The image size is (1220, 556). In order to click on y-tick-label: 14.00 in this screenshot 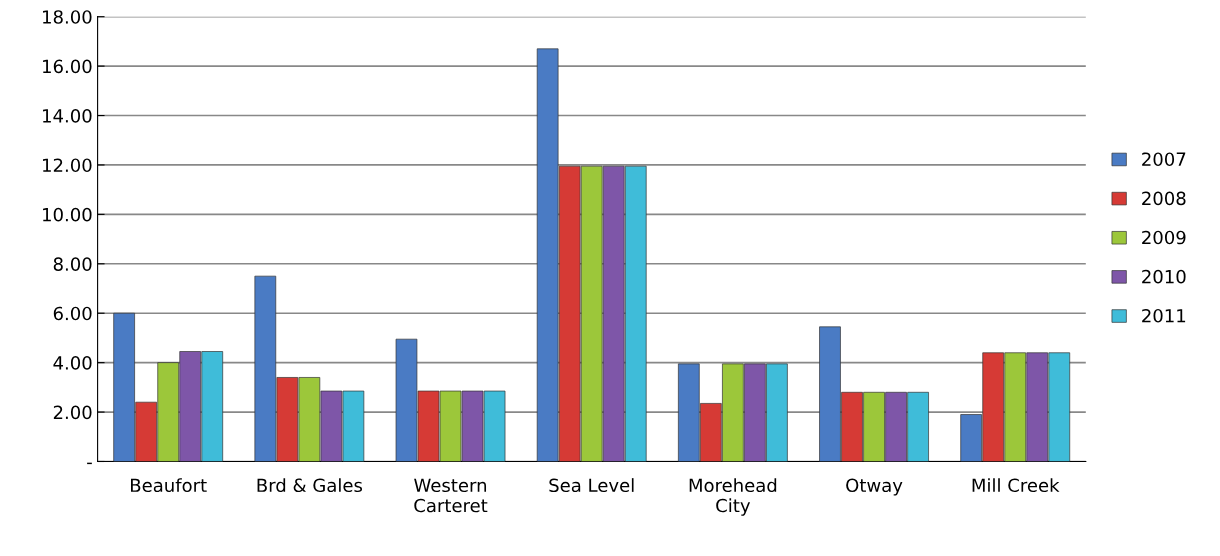, I will do `click(67, 115)`.